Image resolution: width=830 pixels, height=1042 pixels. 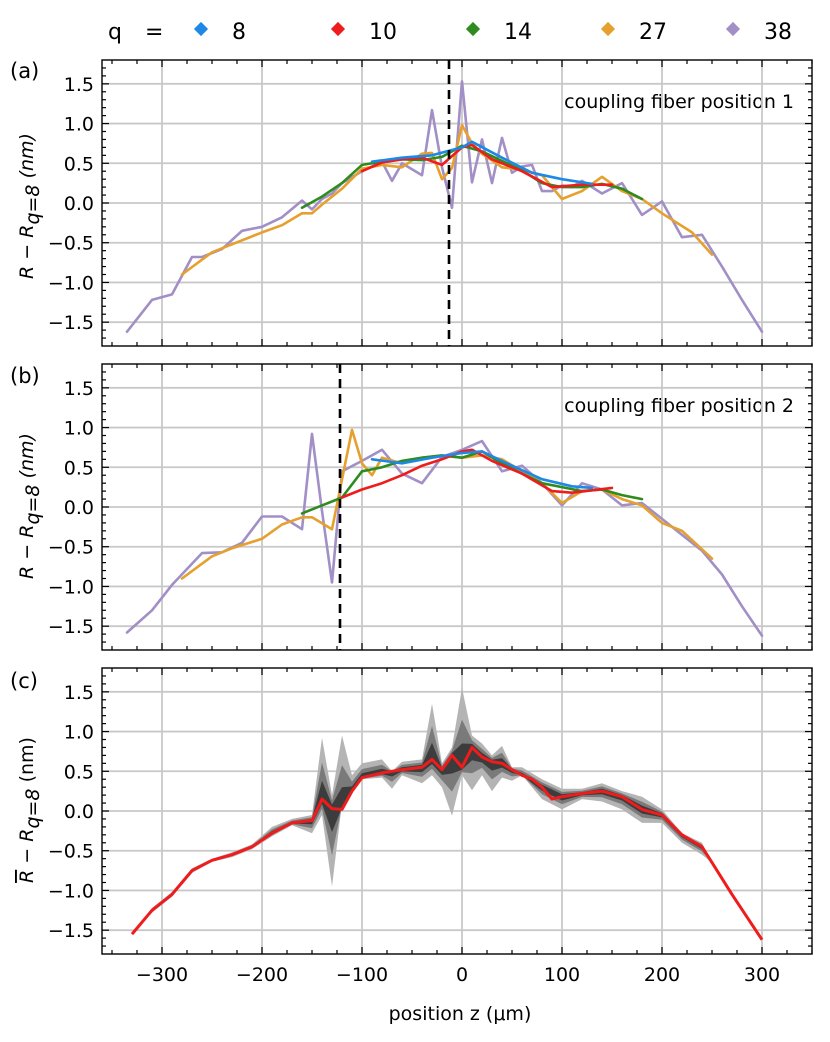 What do you see at coordinates (25, 376) in the screenshot?
I see `panel-label-b: (b)` at bounding box center [25, 376].